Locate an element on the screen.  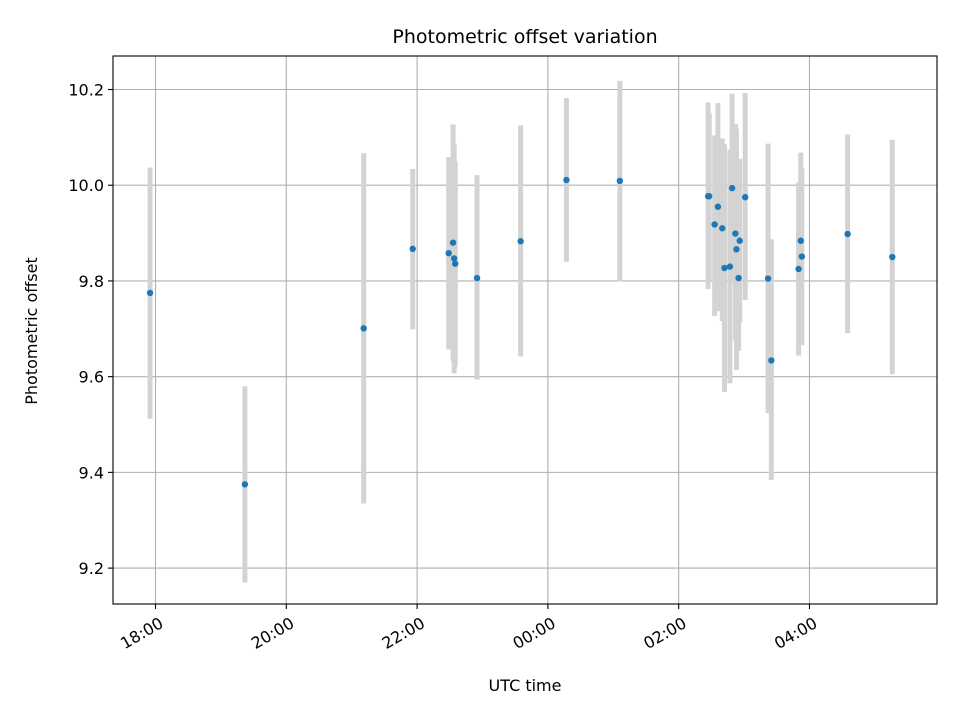
chart-title: Photometric offset variation is located at coordinates (524, 37).